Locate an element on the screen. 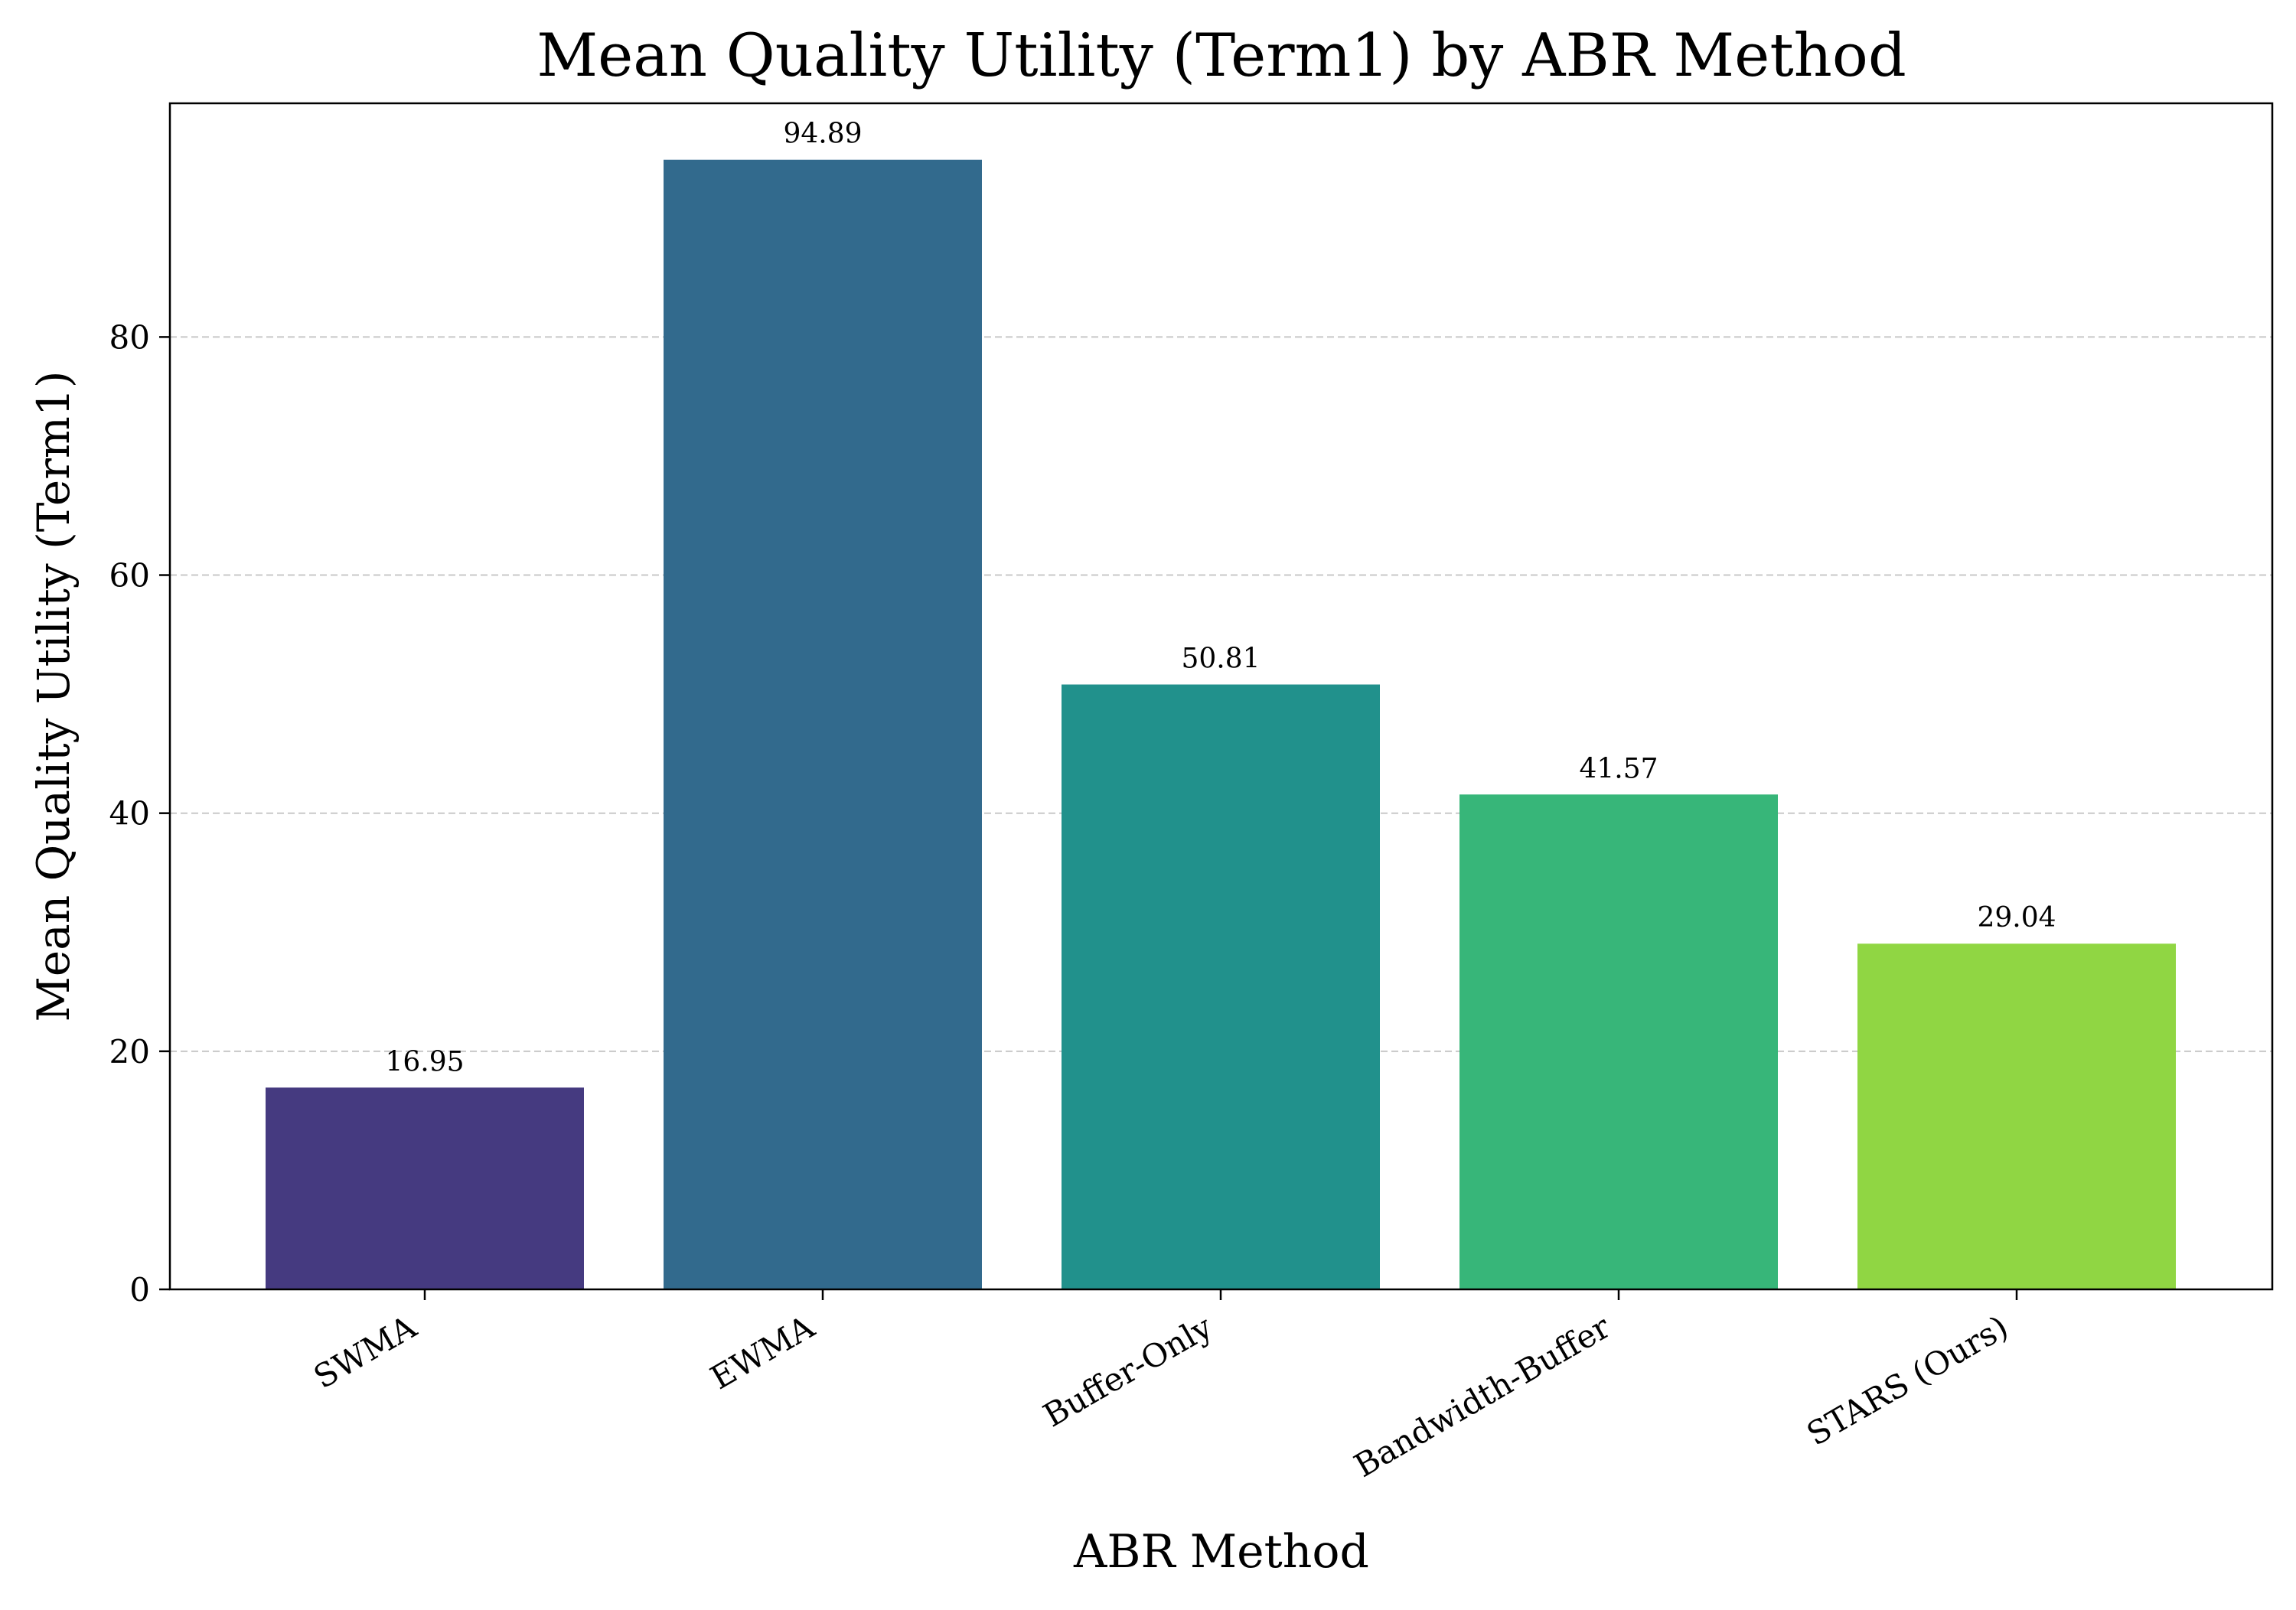  y-axis-ticks: 0 20 40 60 80 is located at coordinates (139, 813).